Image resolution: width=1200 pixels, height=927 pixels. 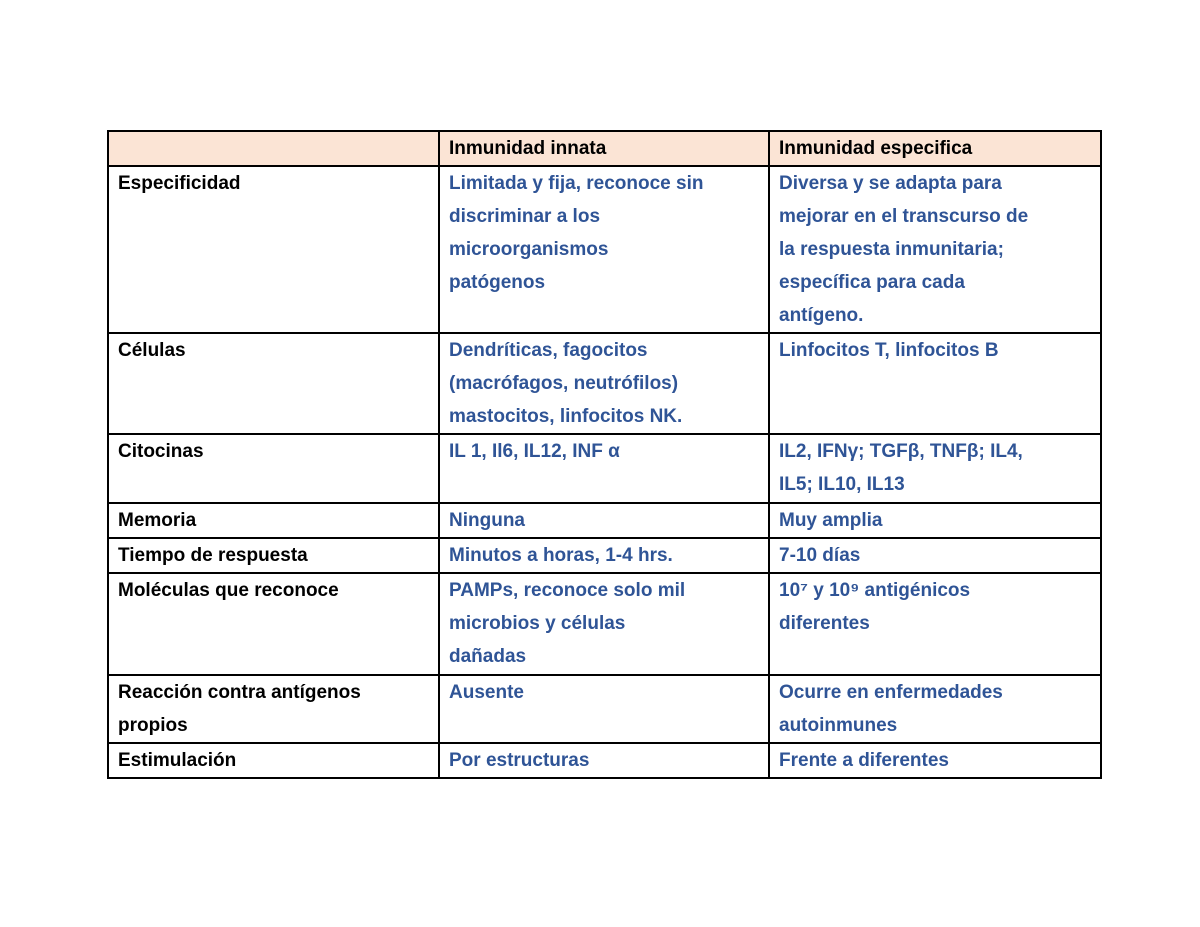 I want to click on header-cell: Inmunidad innata, so click(x=604, y=148).